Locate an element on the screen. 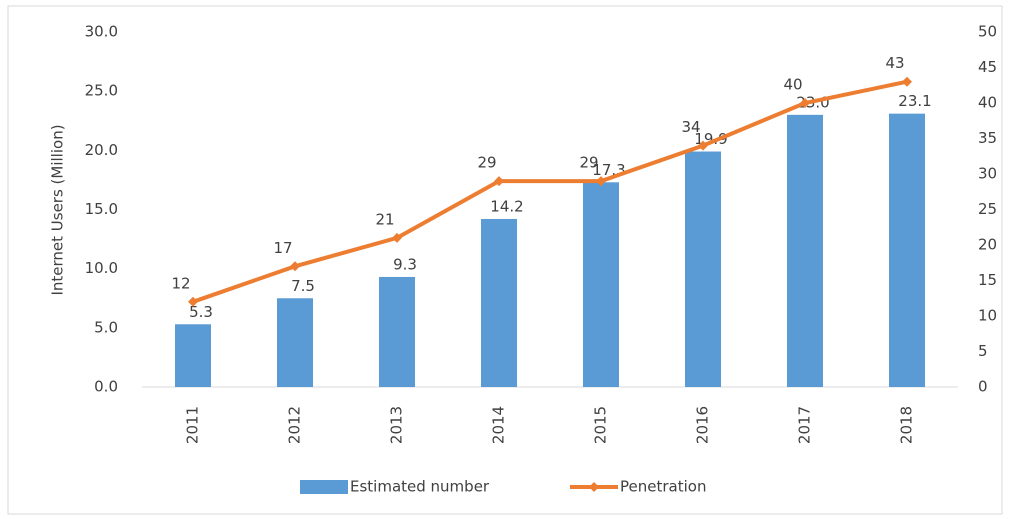 Image resolution: width=1010 pixels, height=519 pixels. legend-marker is located at coordinates (594, 487).